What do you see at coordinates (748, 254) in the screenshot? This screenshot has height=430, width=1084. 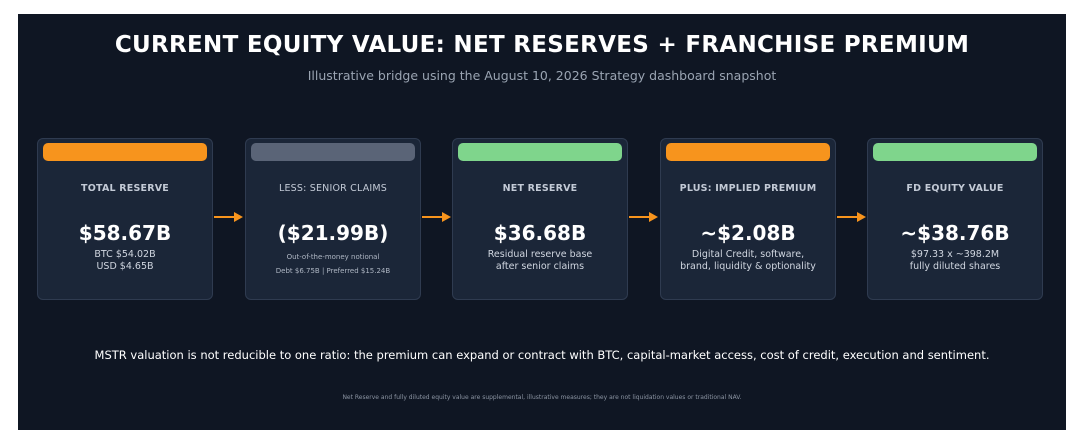 I see `card-detail-line-1: Digital Credit, software,` at bounding box center [748, 254].